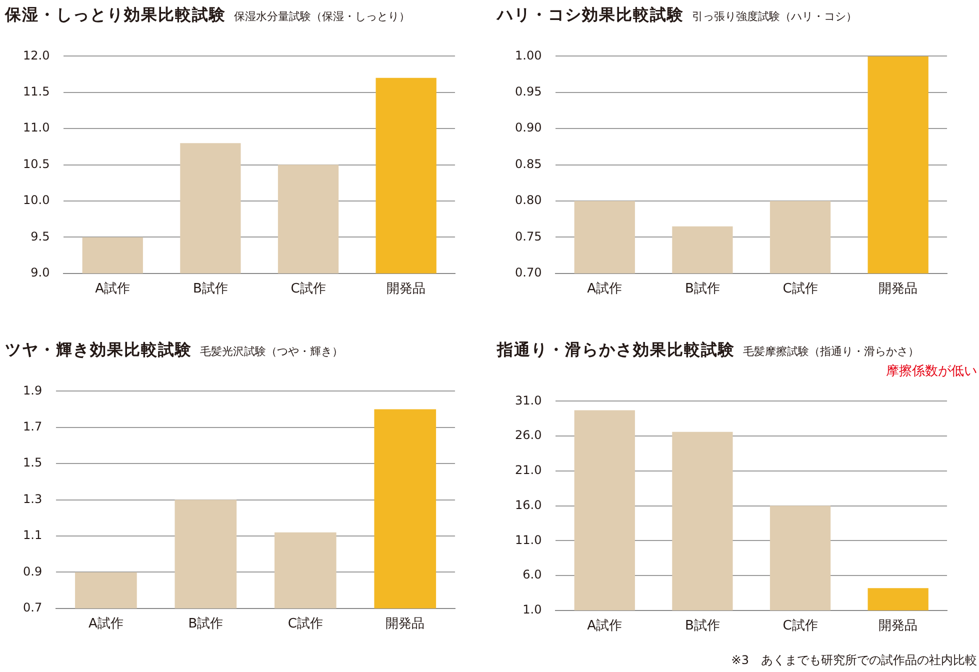 The height and width of the screenshot is (672, 979). I want to click on y-tick-label: 0.9, so click(32, 571).